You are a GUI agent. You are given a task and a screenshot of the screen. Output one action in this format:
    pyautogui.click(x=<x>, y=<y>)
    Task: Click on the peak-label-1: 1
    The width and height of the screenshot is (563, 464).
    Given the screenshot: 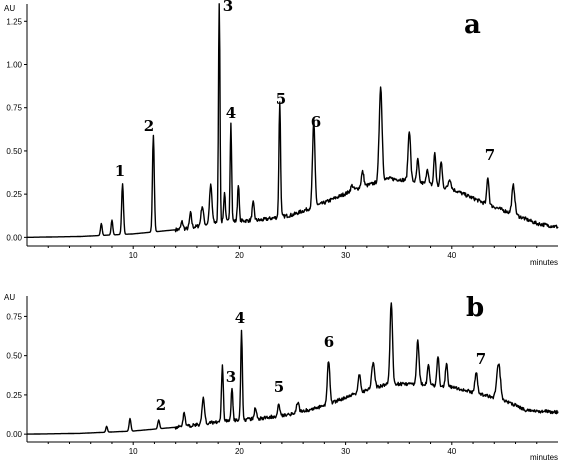 What is the action you would take?
    pyautogui.click(x=120, y=171)
    